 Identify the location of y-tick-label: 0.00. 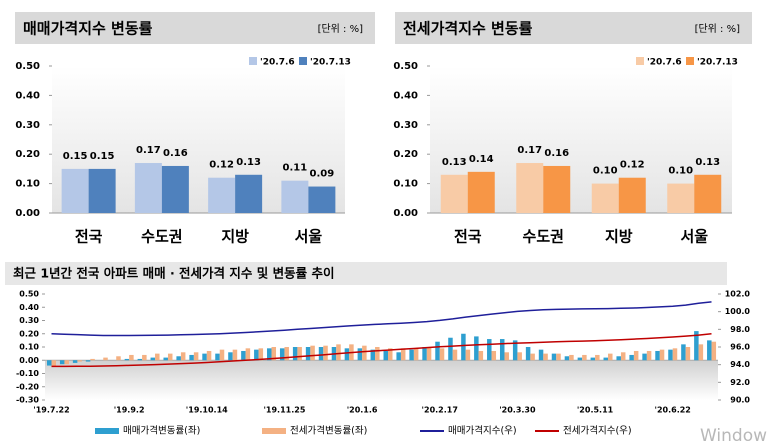
(405, 213).